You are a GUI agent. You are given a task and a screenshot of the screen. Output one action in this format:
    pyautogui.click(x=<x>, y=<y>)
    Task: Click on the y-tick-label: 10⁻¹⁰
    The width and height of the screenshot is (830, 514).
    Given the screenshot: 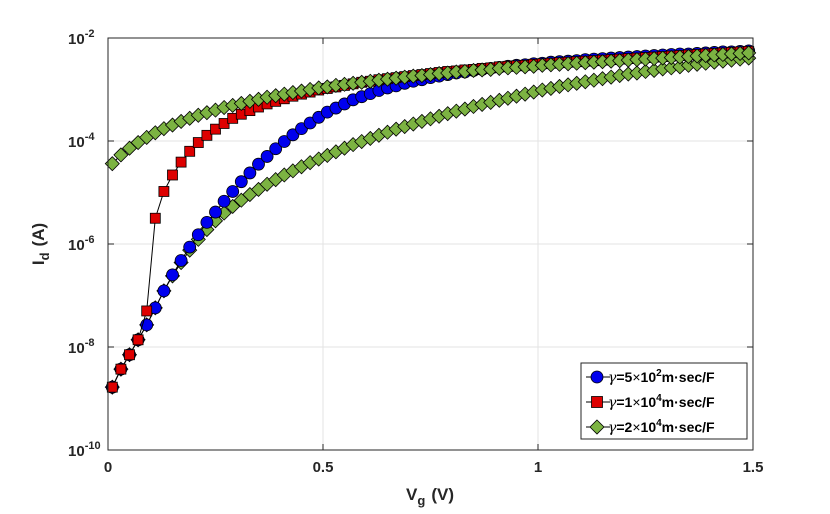 What is the action you would take?
    pyautogui.click(x=84, y=450)
    